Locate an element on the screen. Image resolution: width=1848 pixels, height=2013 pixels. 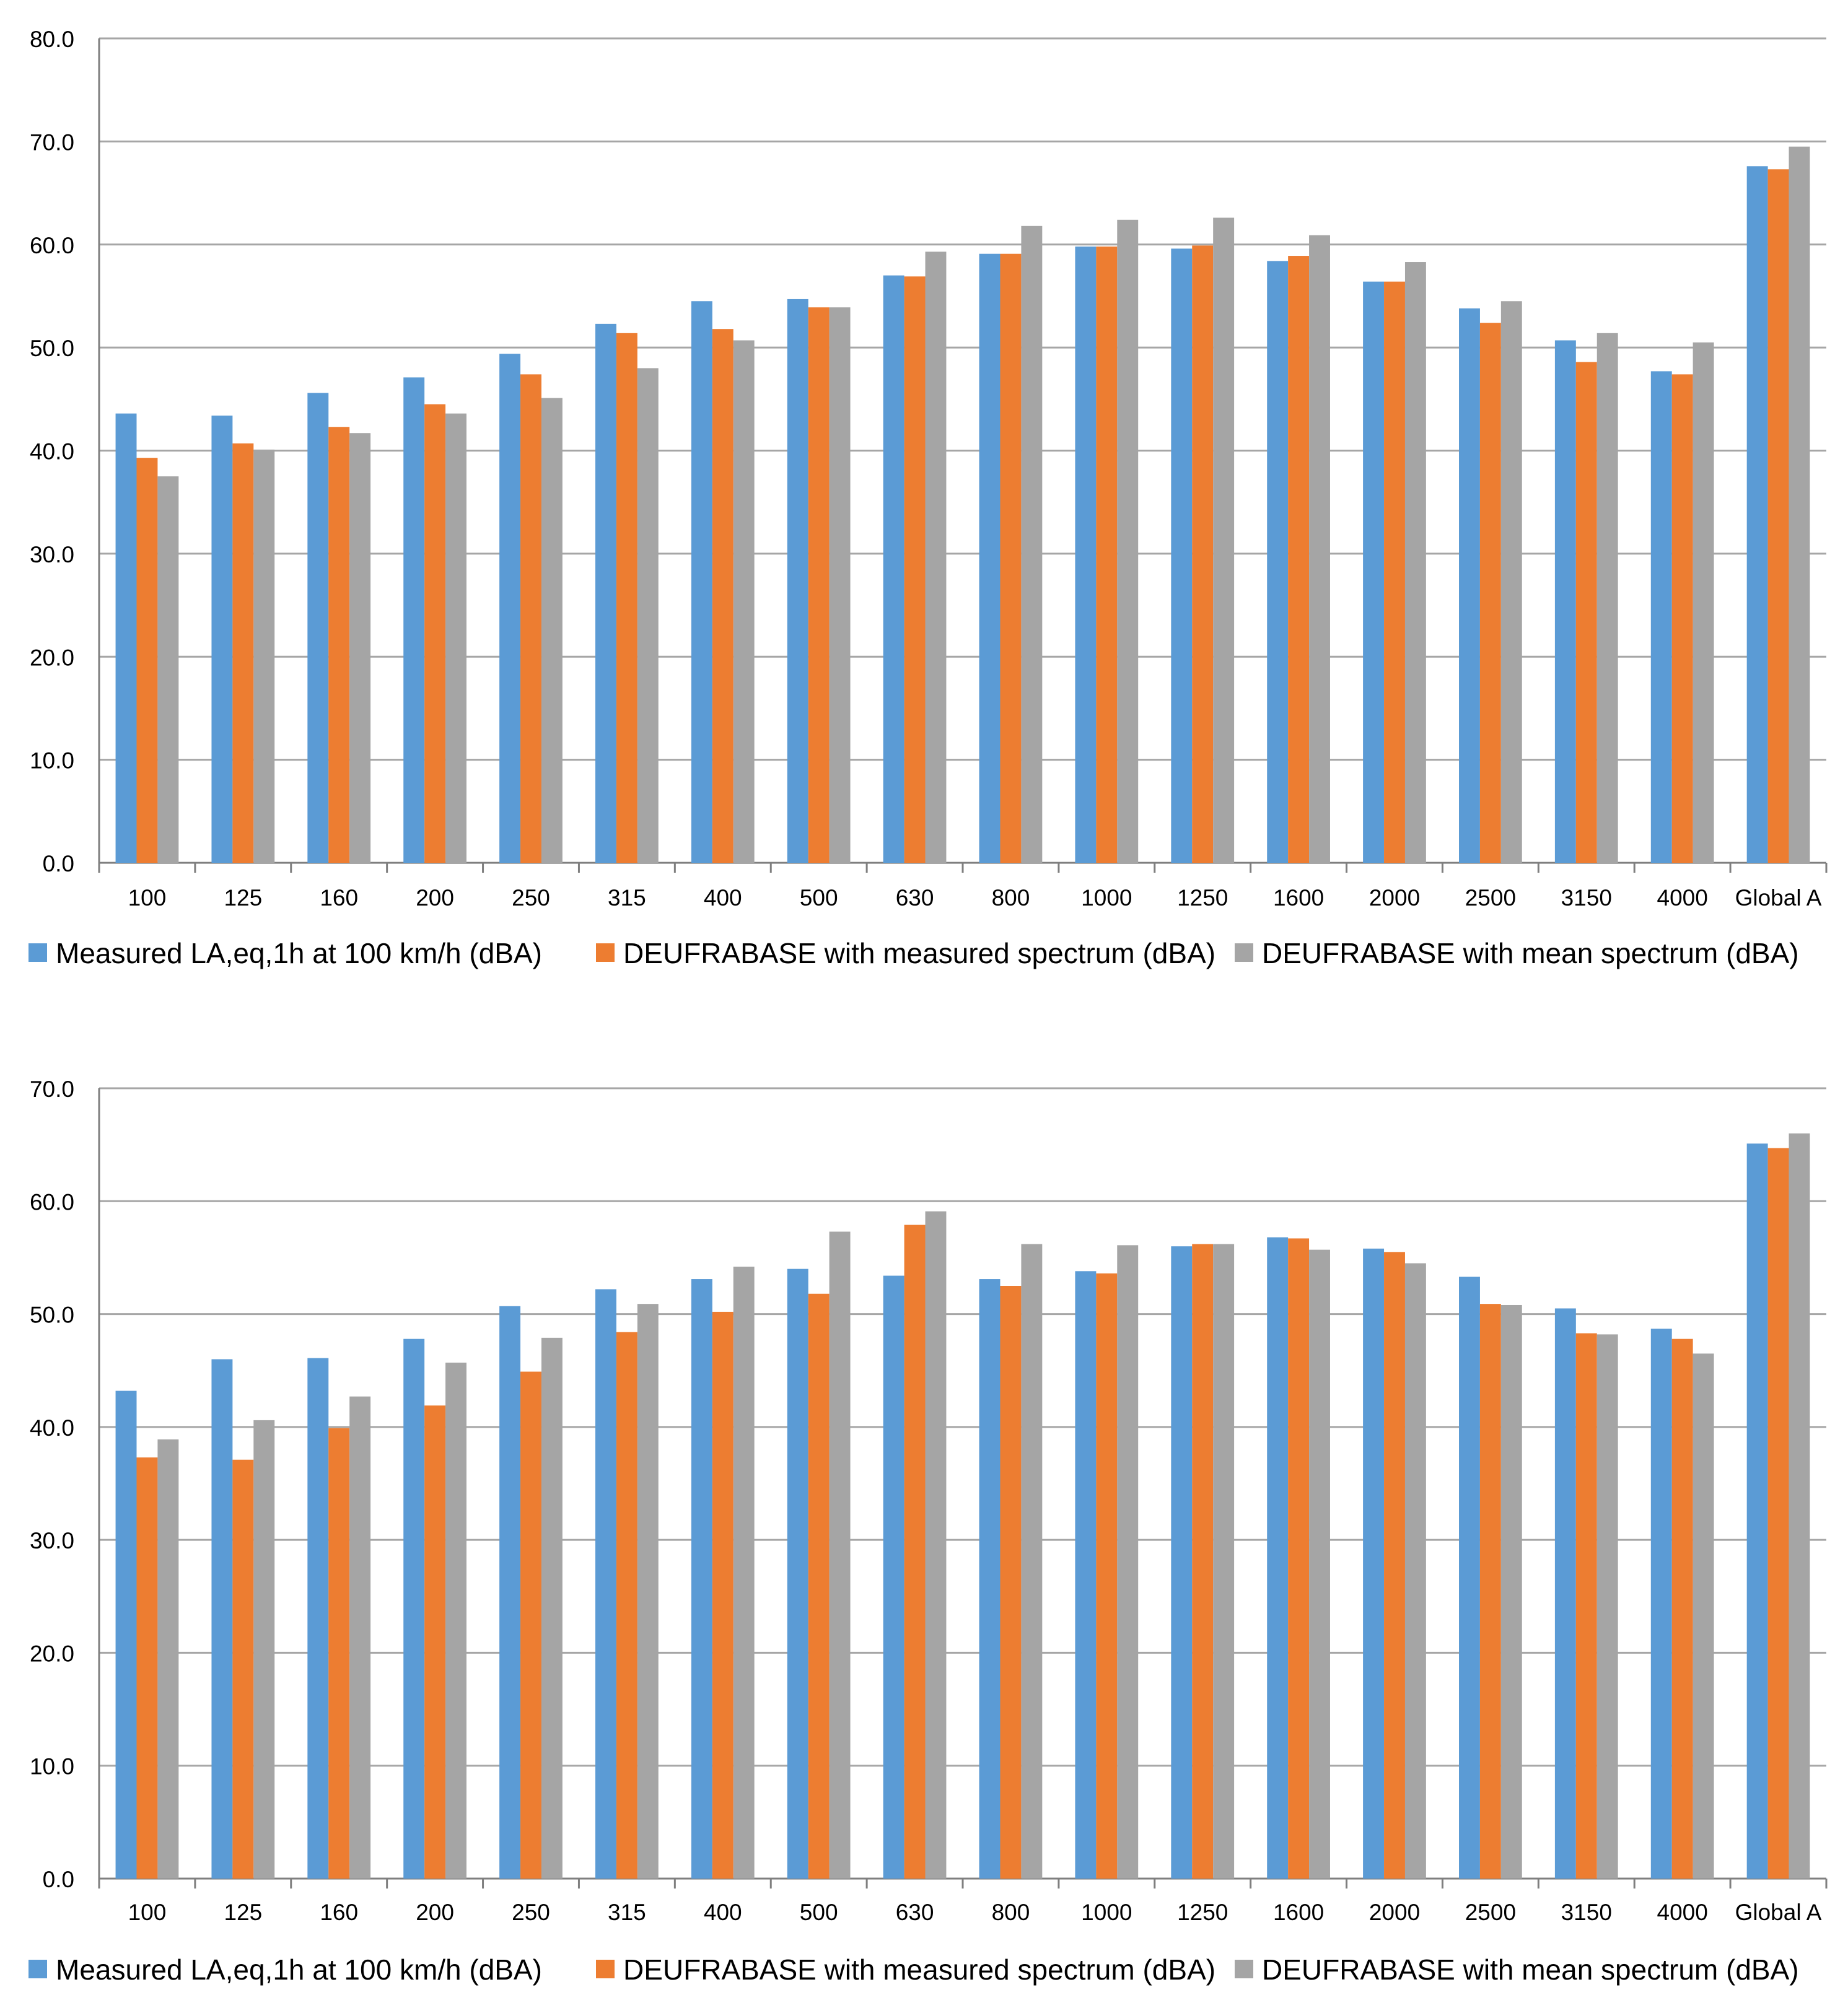
x-tick-label: 250 is located at coordinates (531, 1913).